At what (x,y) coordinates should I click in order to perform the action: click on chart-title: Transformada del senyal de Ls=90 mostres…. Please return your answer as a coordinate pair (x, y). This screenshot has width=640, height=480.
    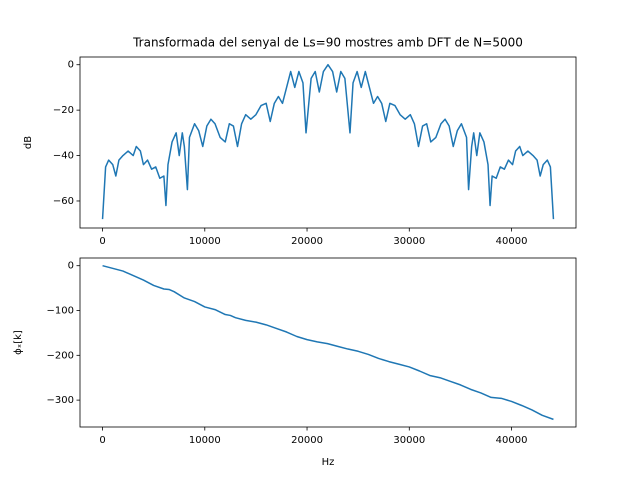
    Looking at the image, I should click on (327, 43).